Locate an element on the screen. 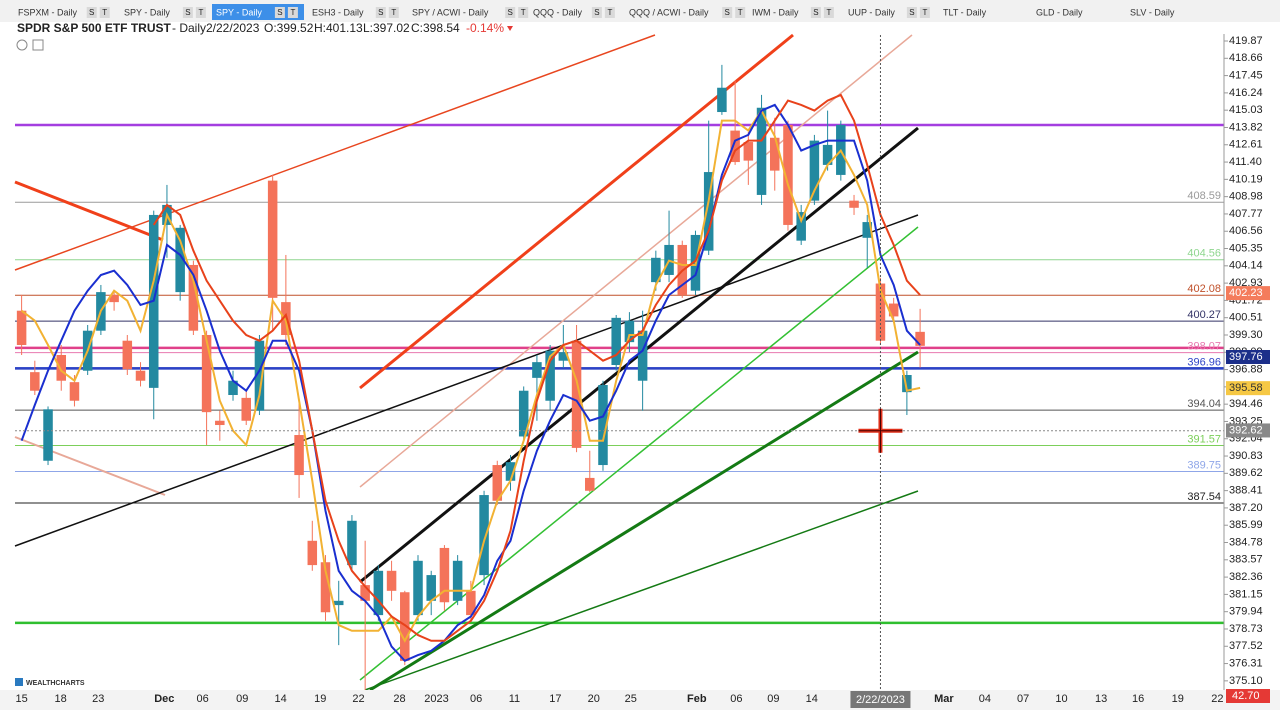  header-change: -0.14% is located at coordinates (485, 28).